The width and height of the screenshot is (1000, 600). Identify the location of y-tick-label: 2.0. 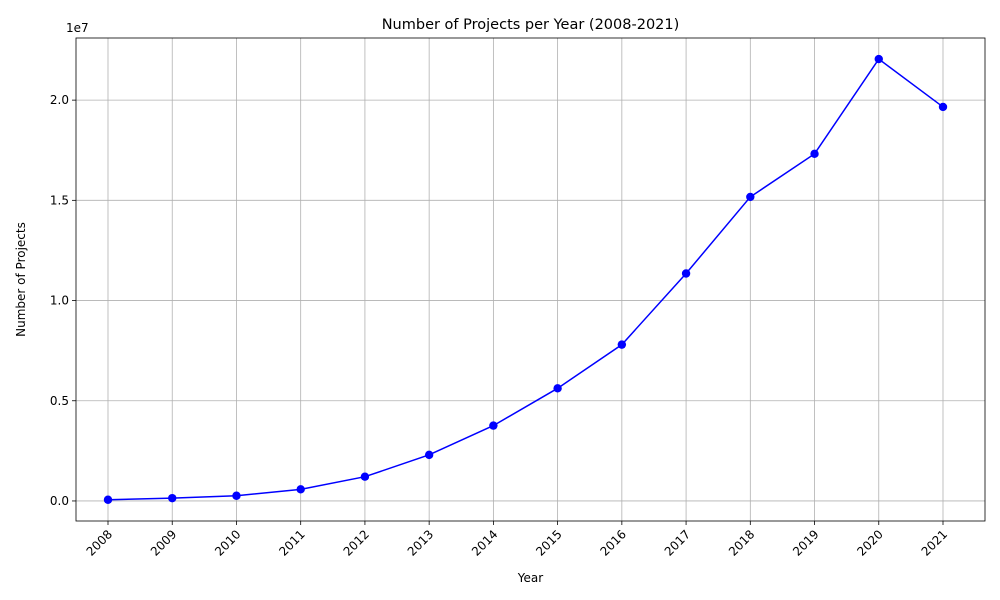
(59, 100).